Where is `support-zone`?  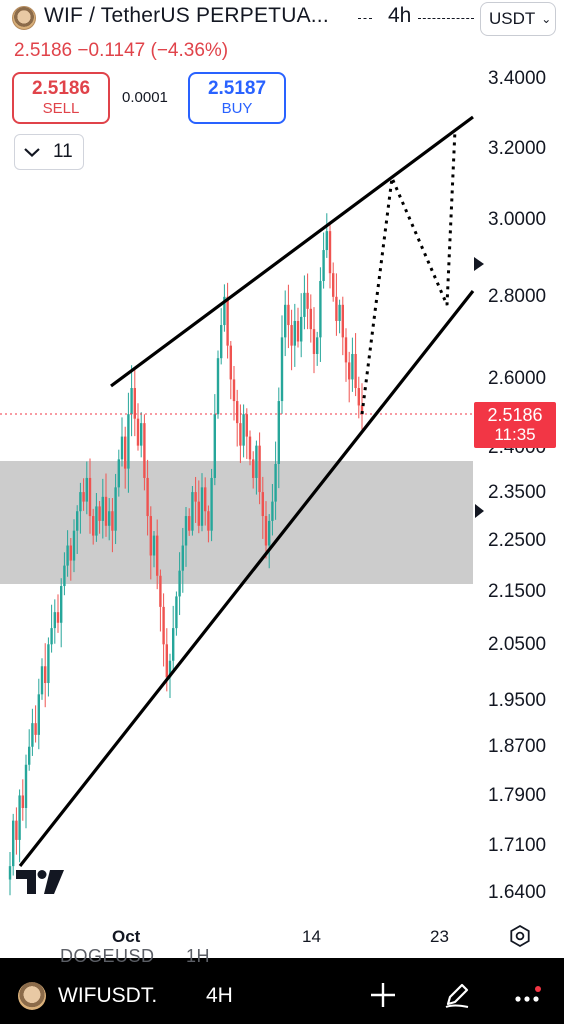
support-zone is located at coordinates (236, 522).